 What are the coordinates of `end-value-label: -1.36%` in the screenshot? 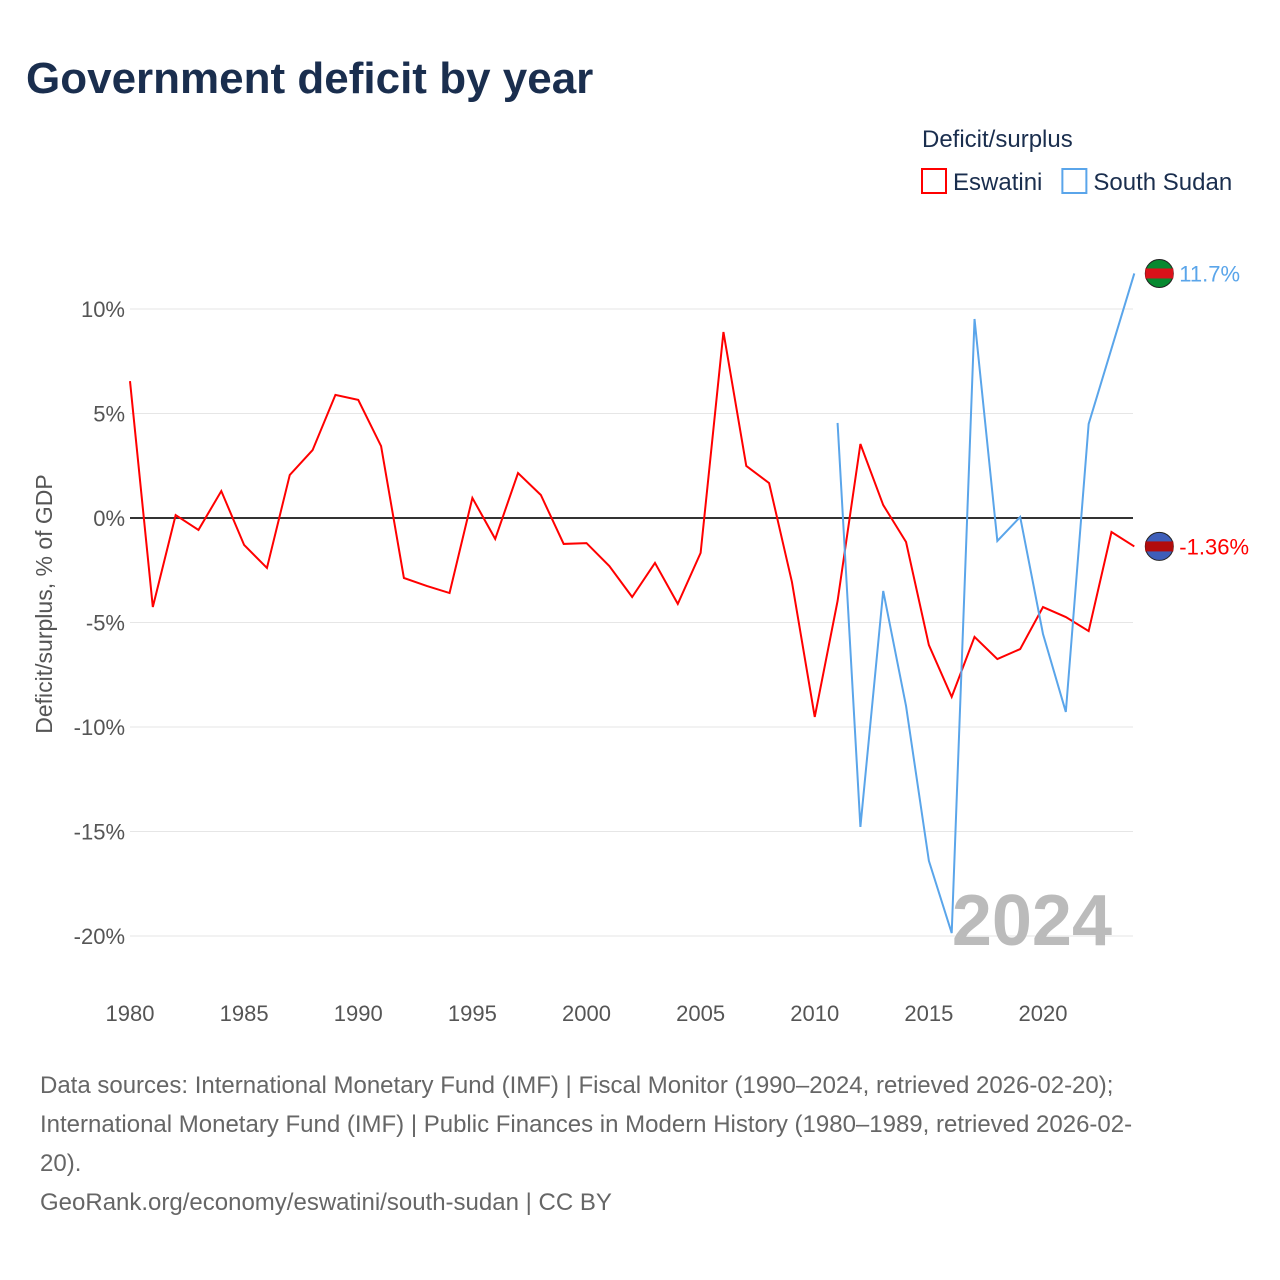 It's located at (1214, 546).